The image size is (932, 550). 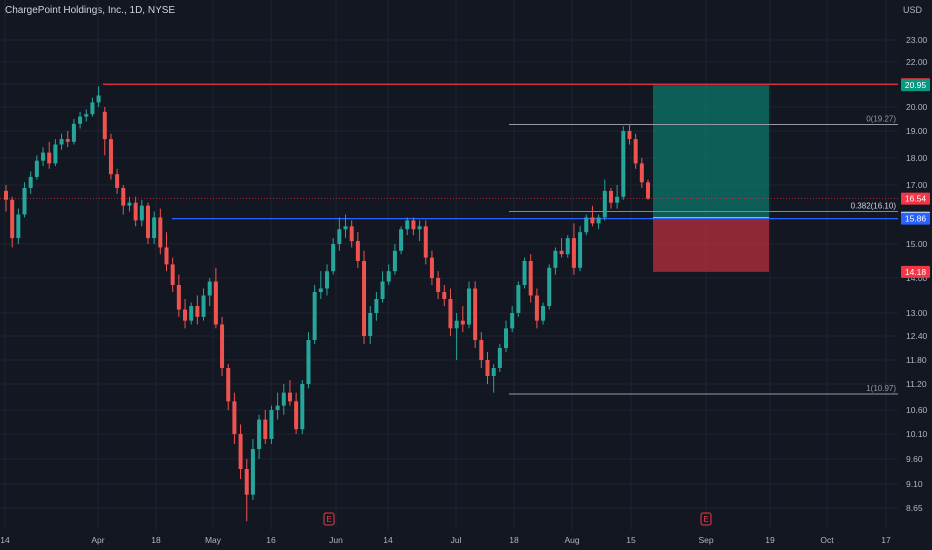 I want to click on x-tick-label: 16, so click(x=271, y=540).